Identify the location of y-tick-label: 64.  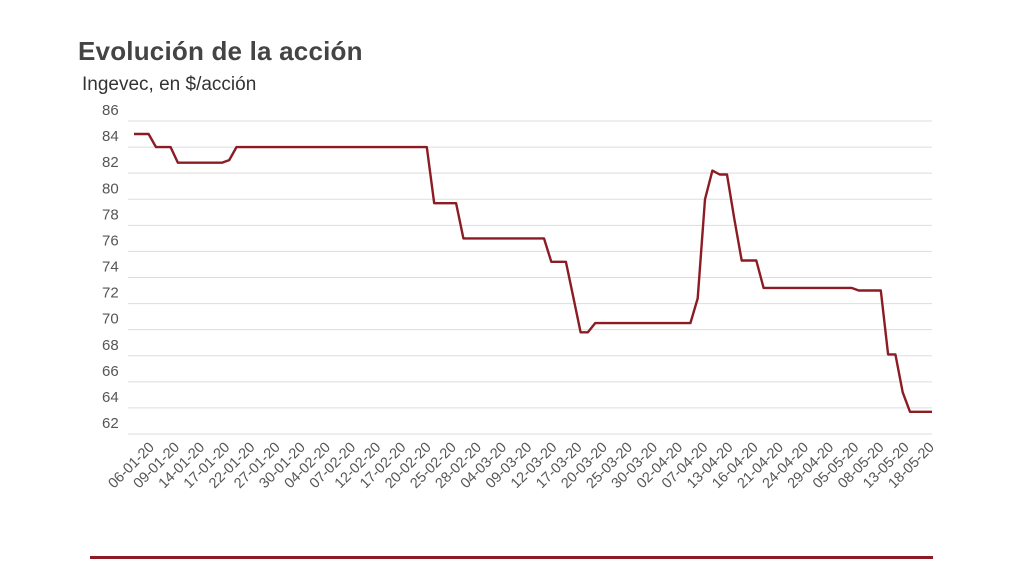
(110, 397).